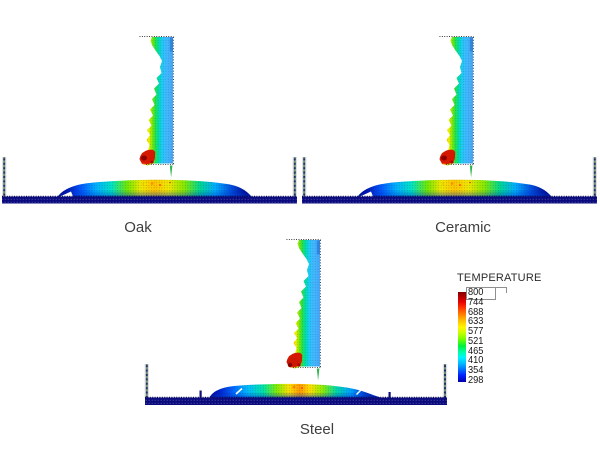 This screenshot has width=600, height=450. What do you see at coordinates (462, 337) in the screenshot?
I see `legend-colorbar` at bounding box center [462, 337].